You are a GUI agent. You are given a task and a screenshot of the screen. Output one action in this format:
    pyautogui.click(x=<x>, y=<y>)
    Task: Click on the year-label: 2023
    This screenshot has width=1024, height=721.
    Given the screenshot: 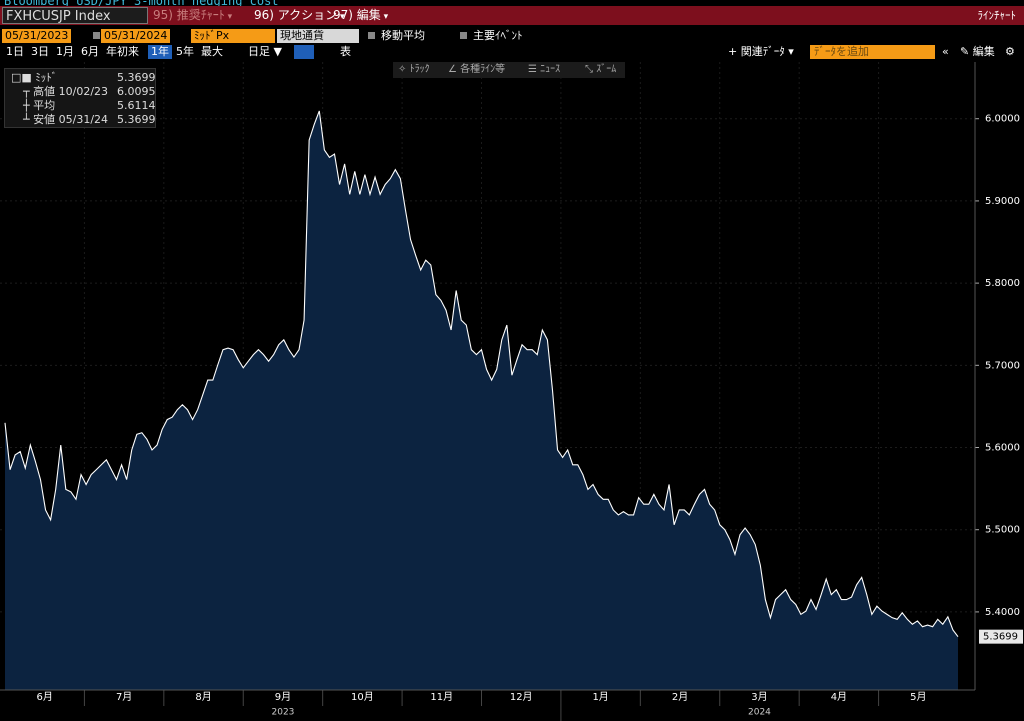 What is the action you would take?
    pyautogui.click(x=283, y=713)
    